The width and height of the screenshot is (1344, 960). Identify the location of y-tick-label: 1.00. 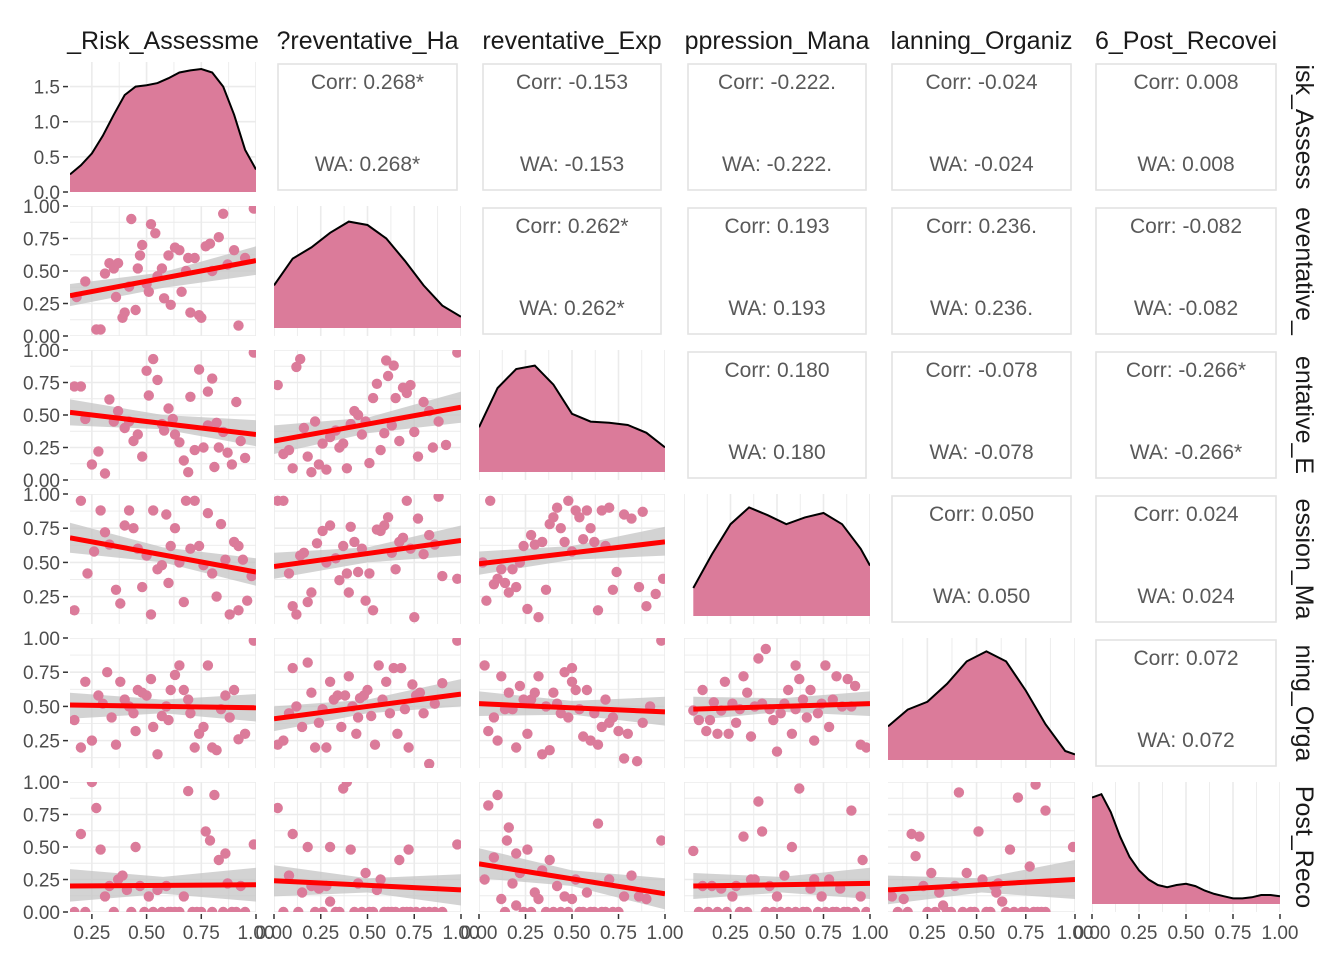
(41, 207).